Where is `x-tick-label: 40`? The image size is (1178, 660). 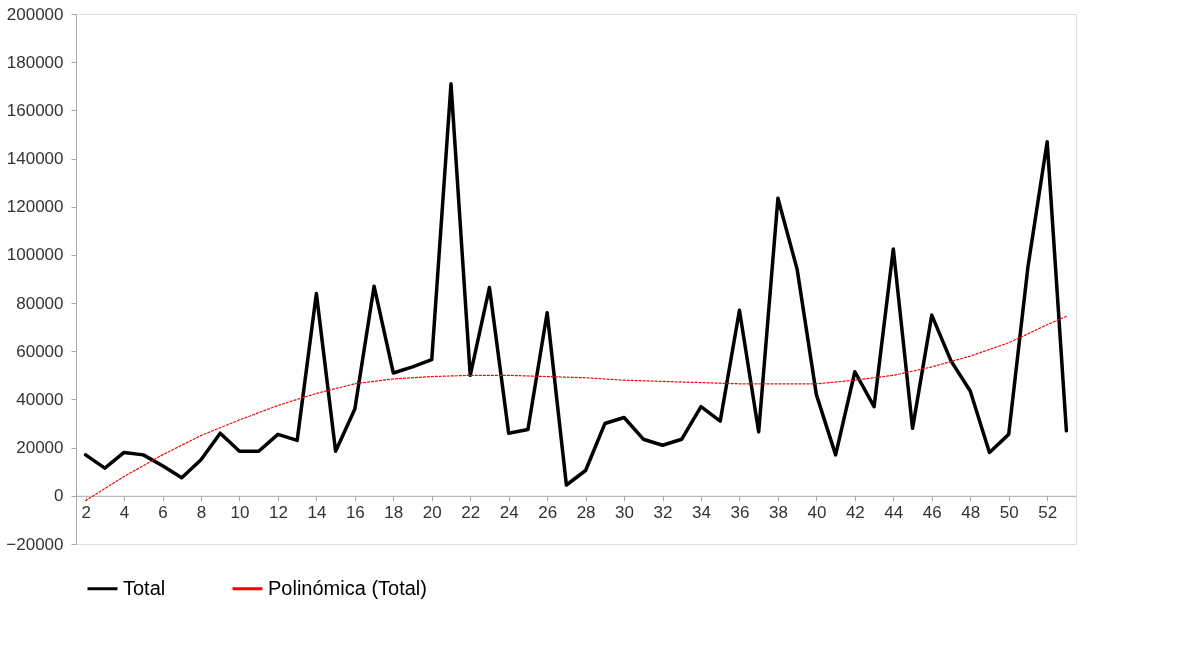 x-tick-label: 40 is located at coordinates (817, 513).